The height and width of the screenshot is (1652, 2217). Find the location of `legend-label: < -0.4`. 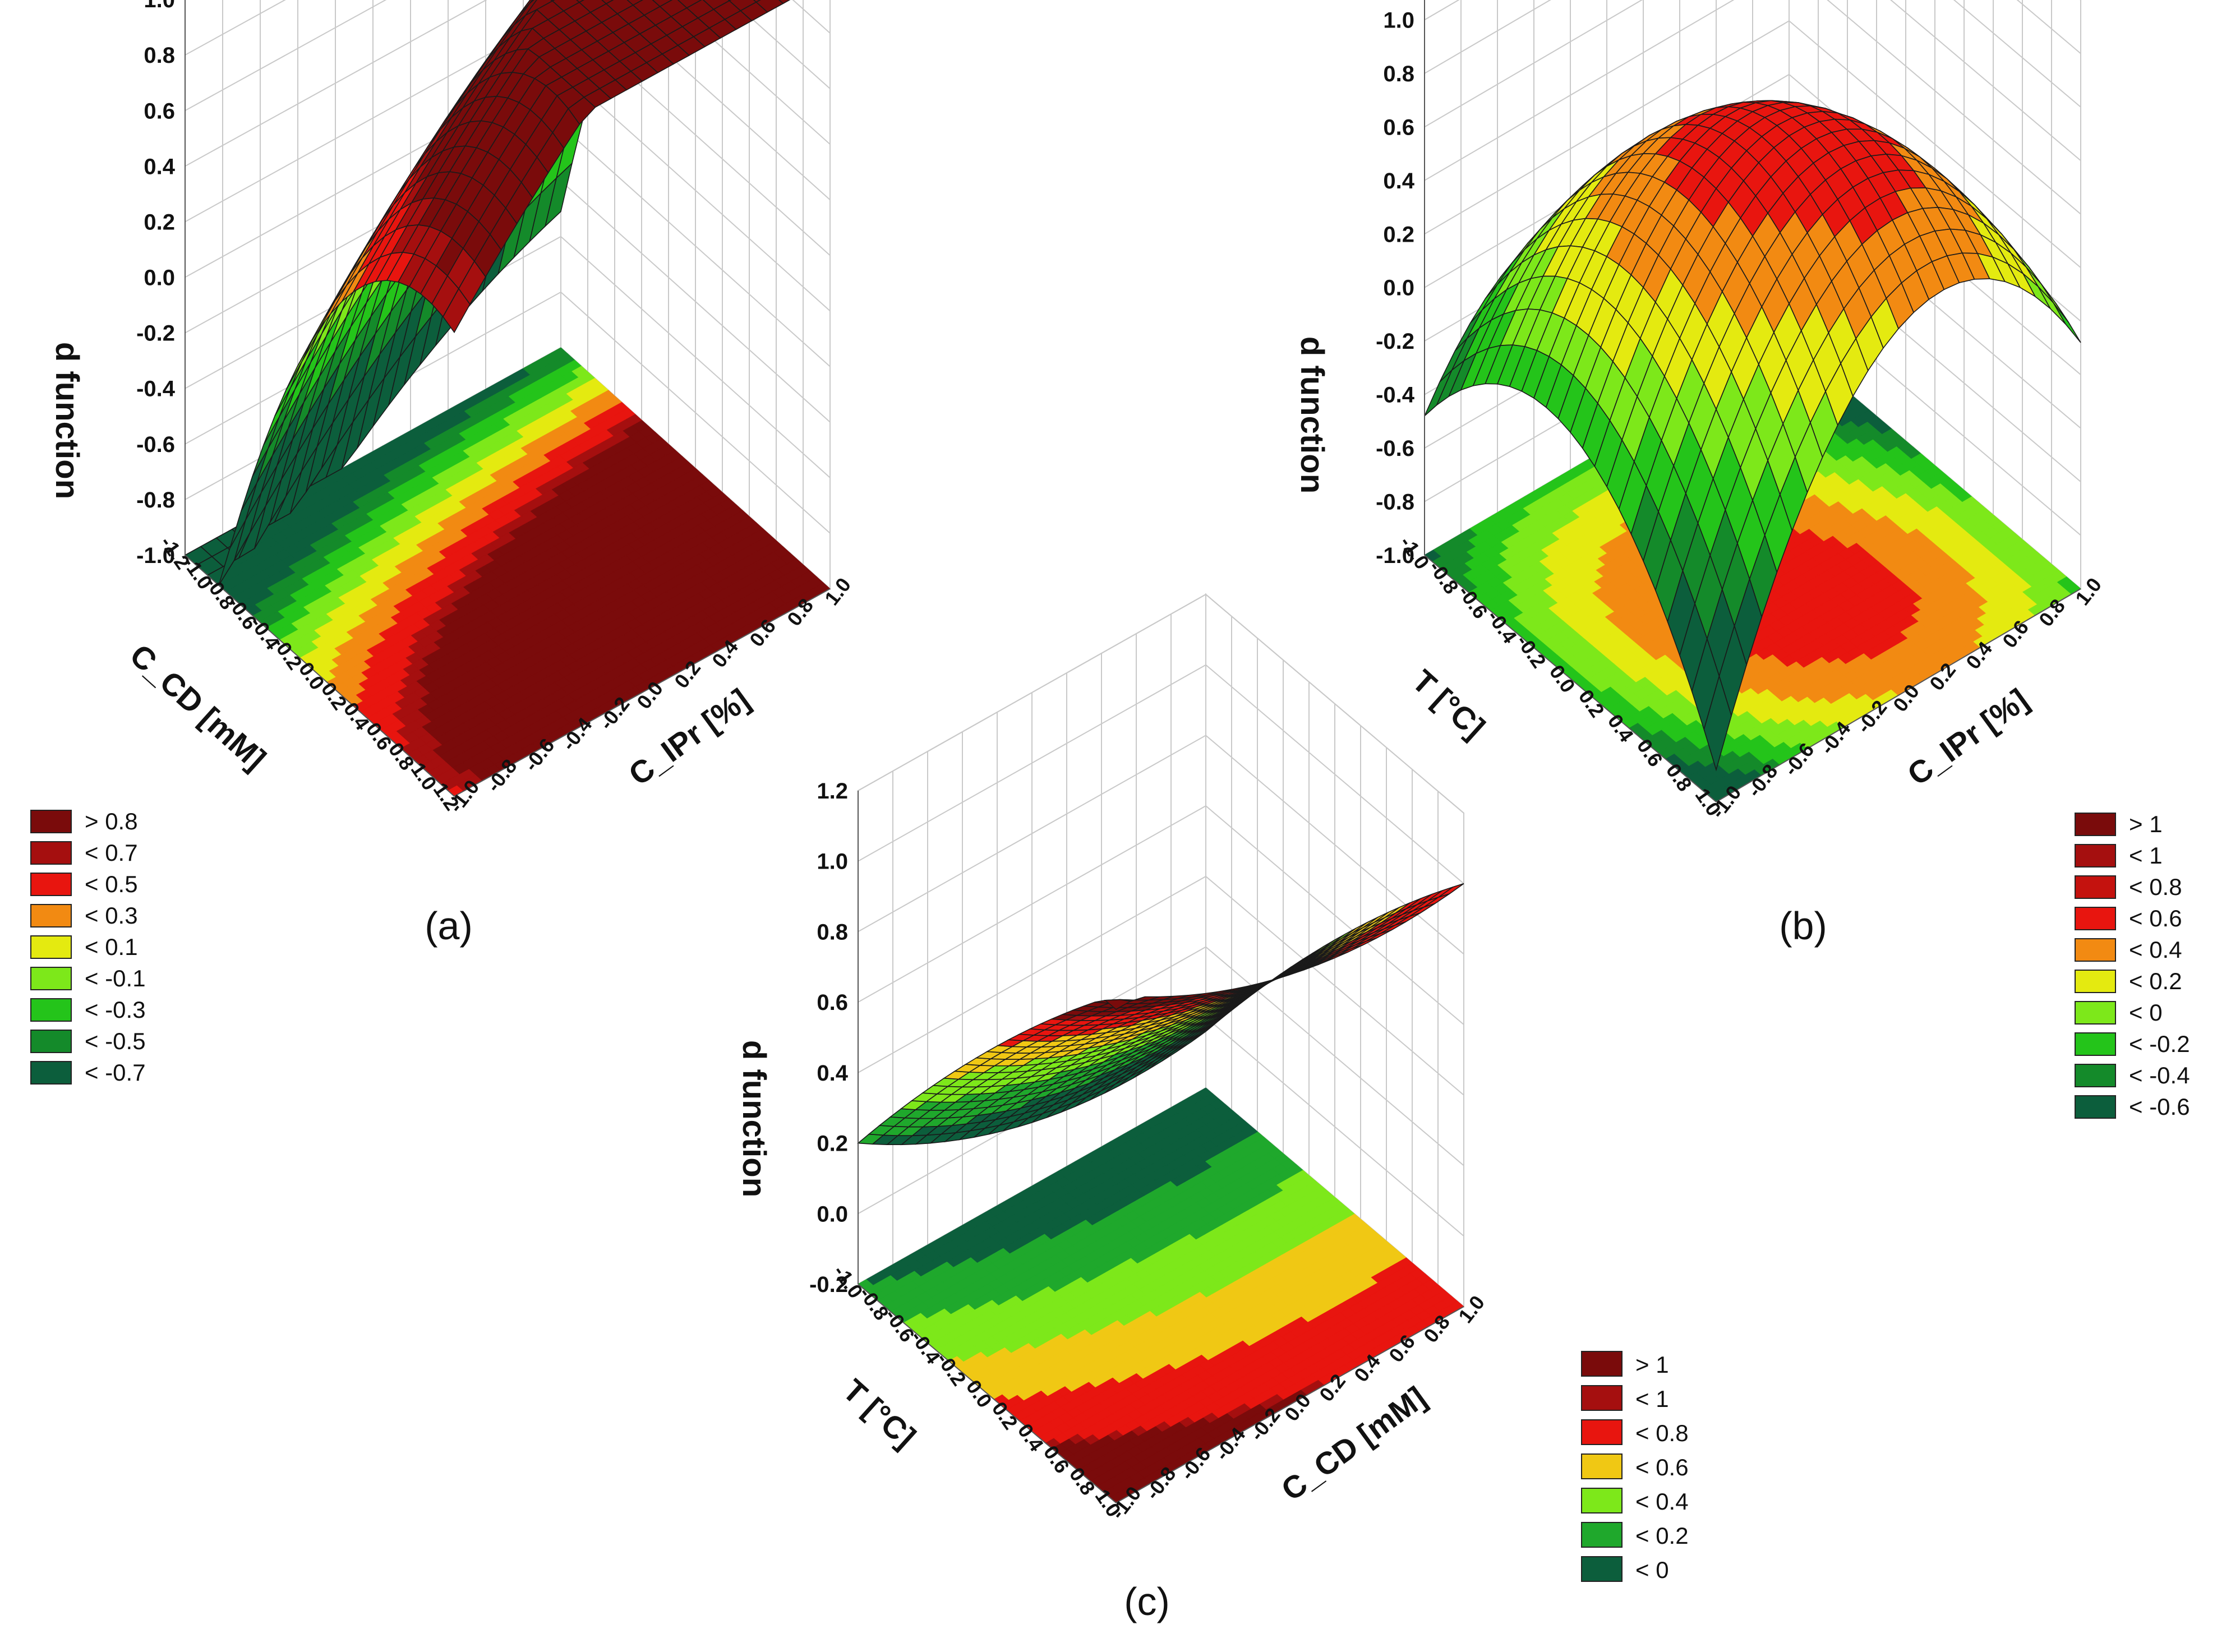

legend-label: < -0.4 is located at coordinates (2160, 1075).